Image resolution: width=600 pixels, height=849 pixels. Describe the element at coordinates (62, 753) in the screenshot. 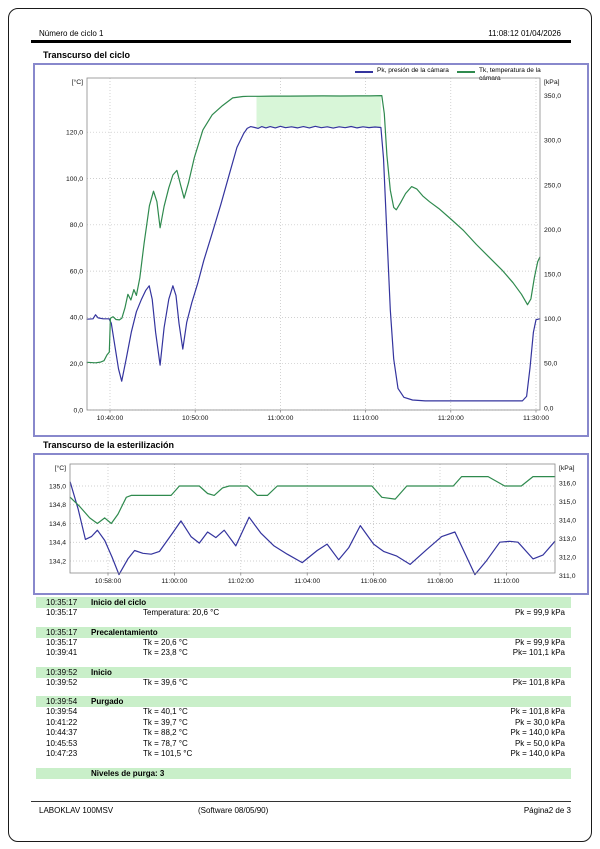

I see `log-time: 10:47:23` at that location.